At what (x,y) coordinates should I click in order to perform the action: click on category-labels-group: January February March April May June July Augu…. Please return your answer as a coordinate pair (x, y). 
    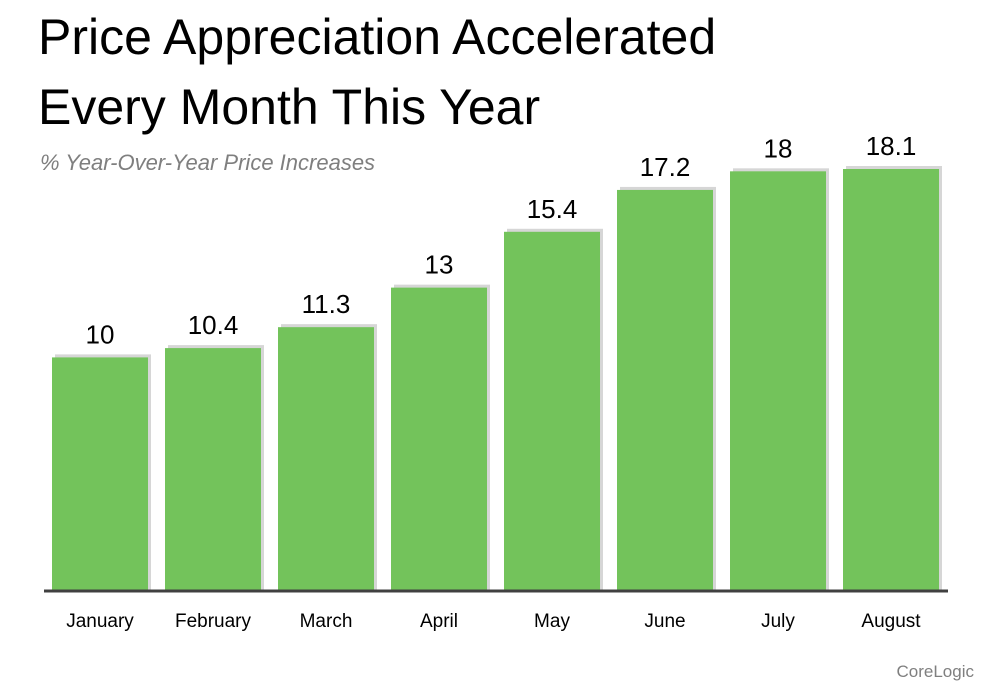
    Looking at the image, I should click on (493, 621).